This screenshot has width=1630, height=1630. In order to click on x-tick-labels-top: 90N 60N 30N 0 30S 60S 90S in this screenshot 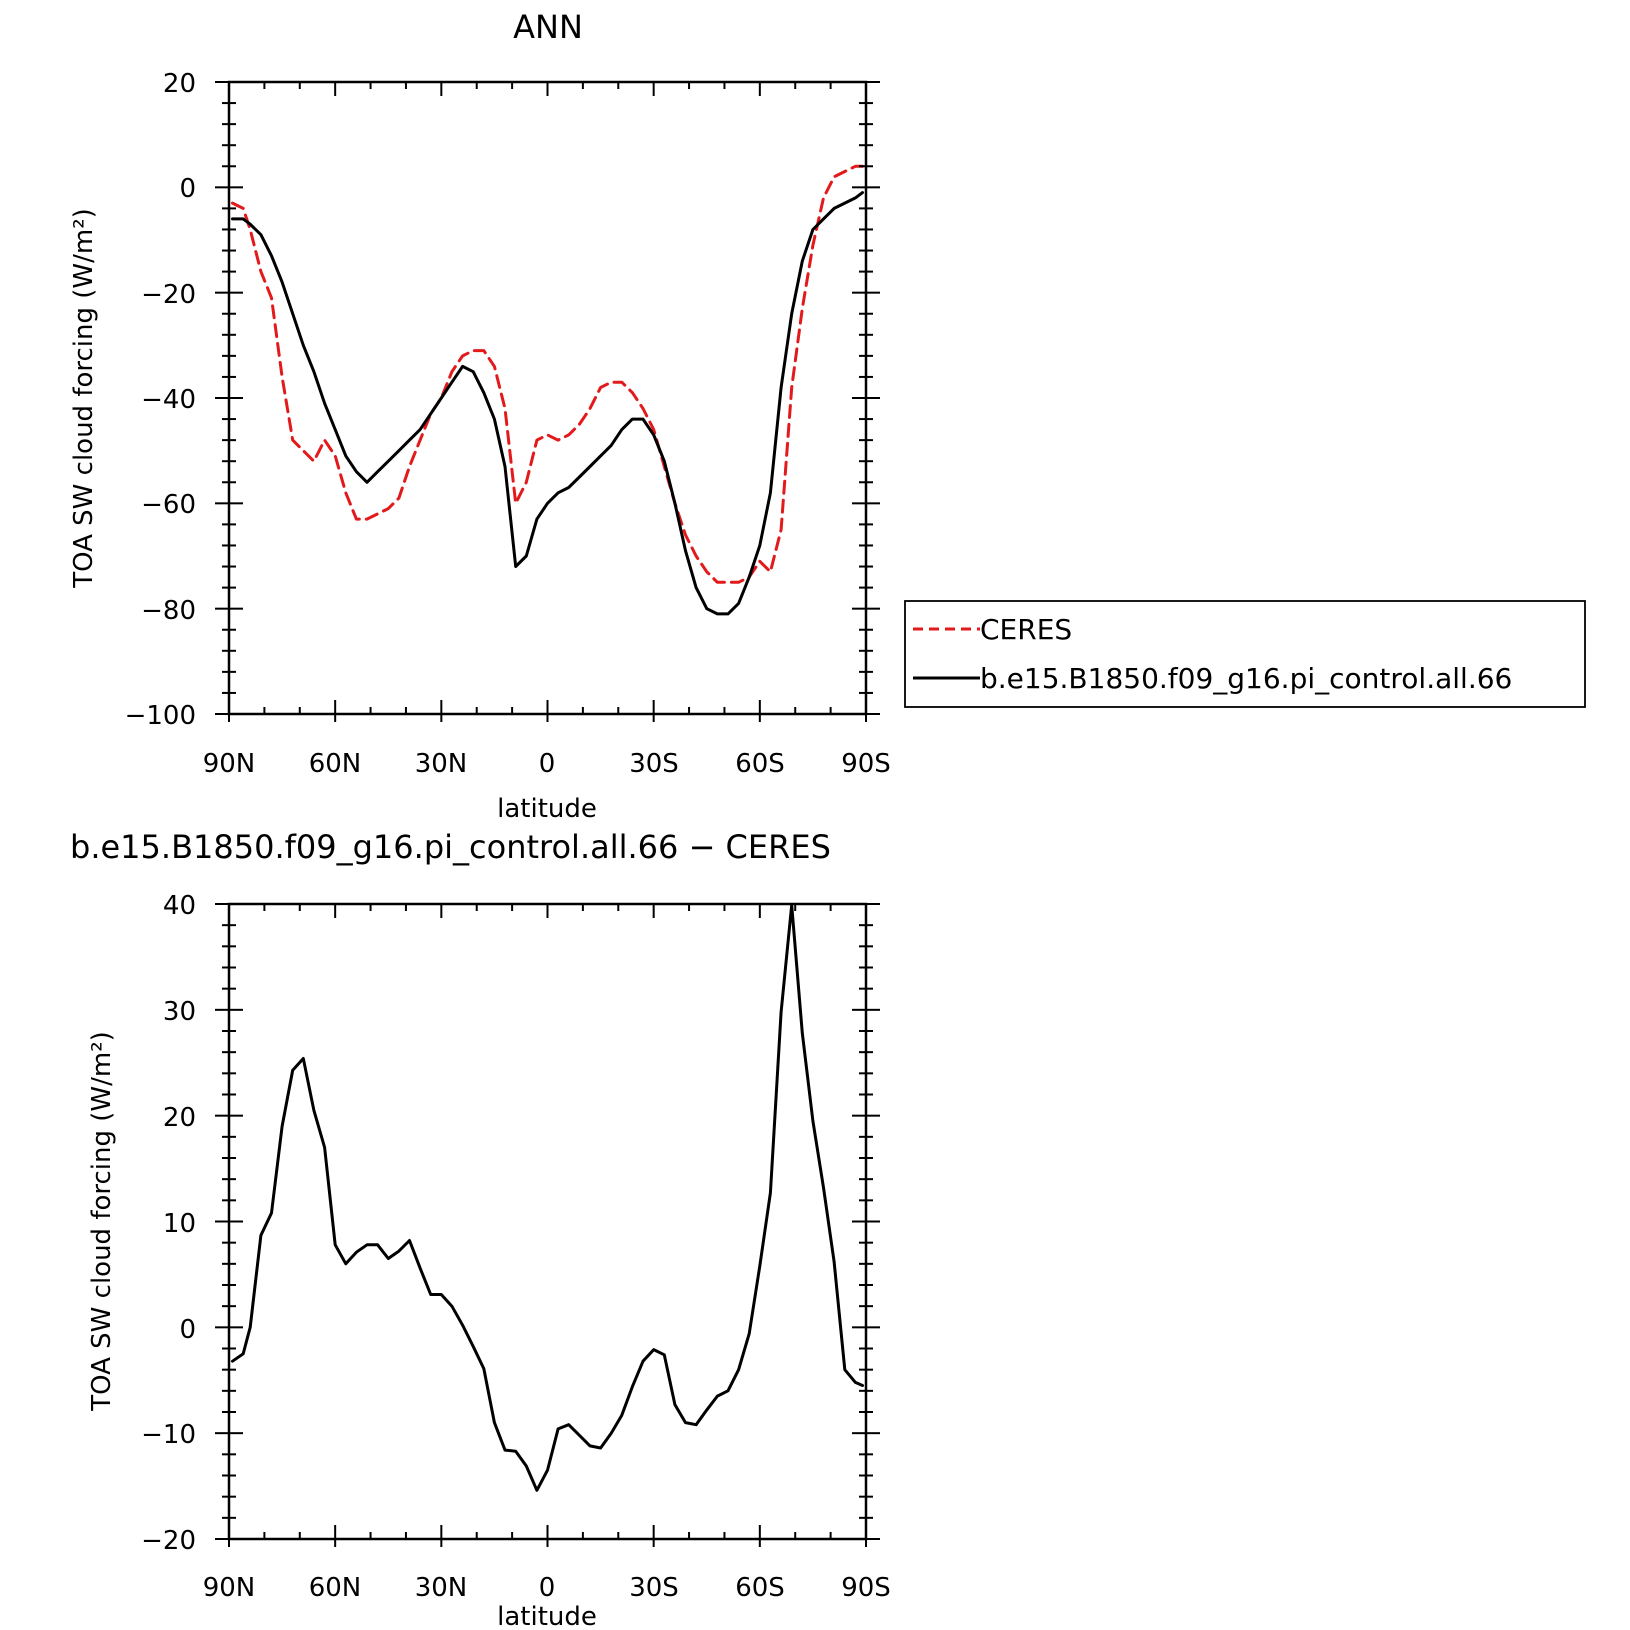, I will do `click(547, 764)`.